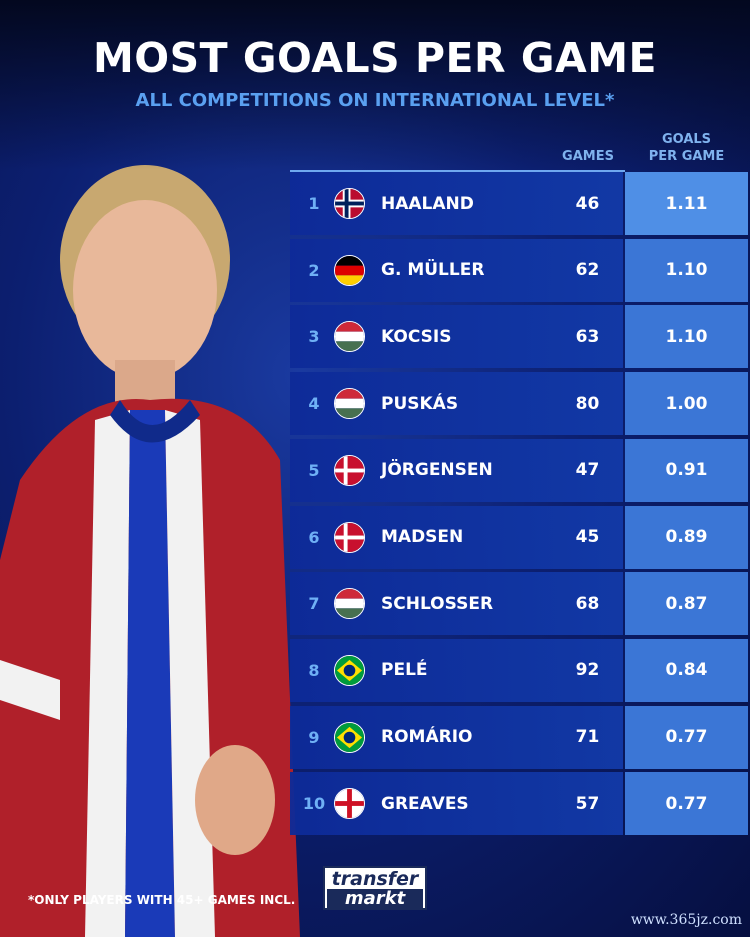 The width and height of the screenshot is (750, 937). Describe the element at coordinates (314, 470) in the screenshot. I see `rank: 5` at that location.